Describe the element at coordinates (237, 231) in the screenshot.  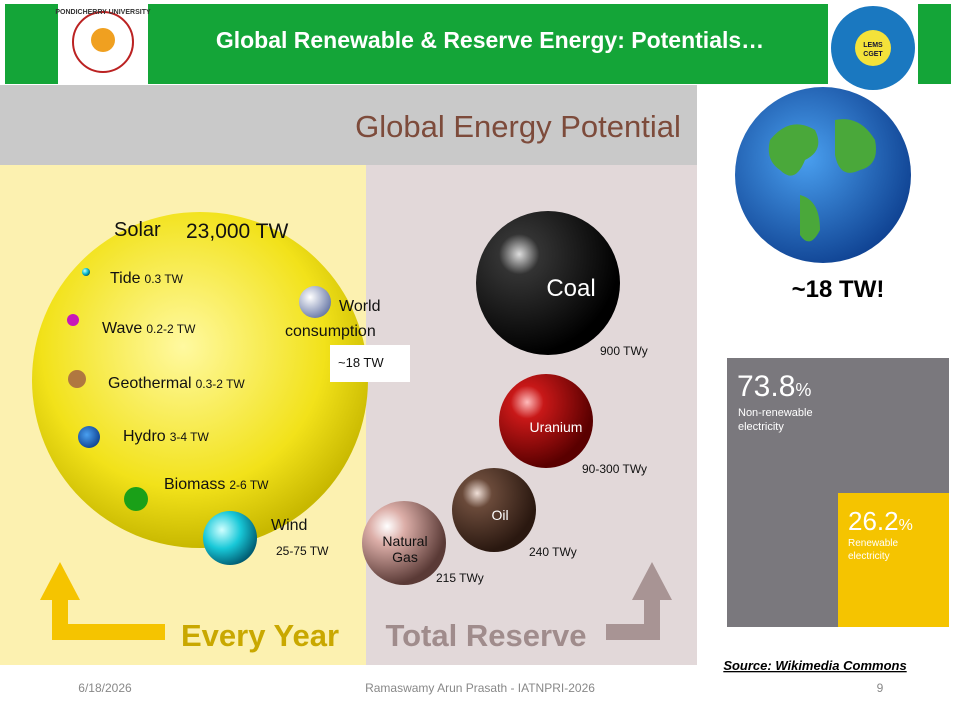
I see `solar-value: 23,000 TW` at that location.